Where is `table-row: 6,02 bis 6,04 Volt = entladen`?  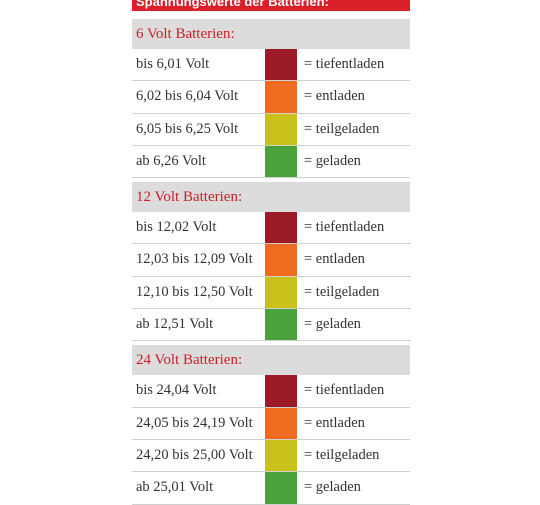
table-row: 6,02 bis 6,04 Volt = entladen is located at coordinates (271, 97).